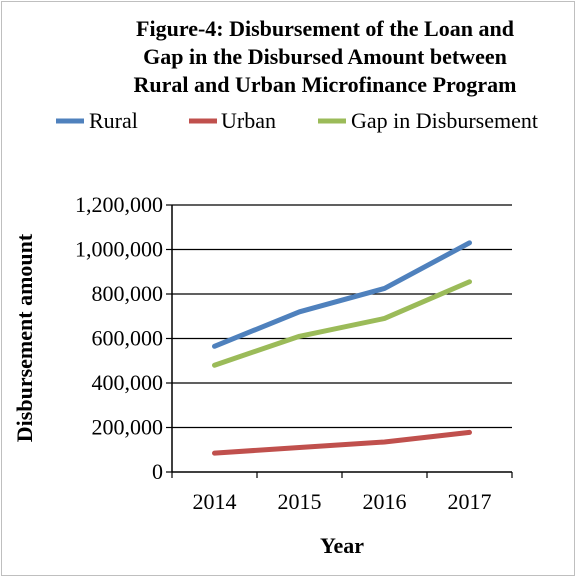 This screenshot has height=579, width=578. Describe the element at coordinates (444, 120) in the screenshot. I see `legend-label-gap: Gap in Disbursement` at that location.